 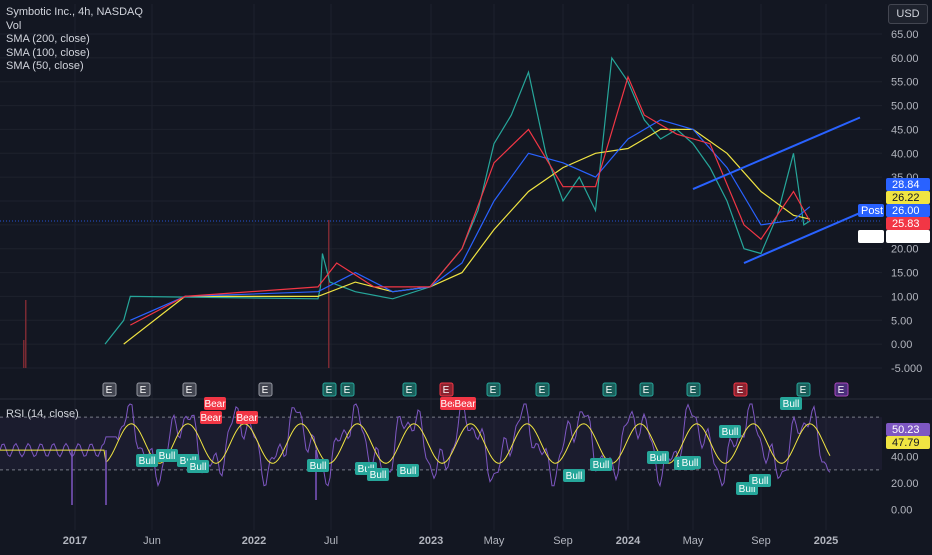 What do you see at coordinates (908, 236) in the screenshot?
I see `price-tag` at bounding box center [908, 236].